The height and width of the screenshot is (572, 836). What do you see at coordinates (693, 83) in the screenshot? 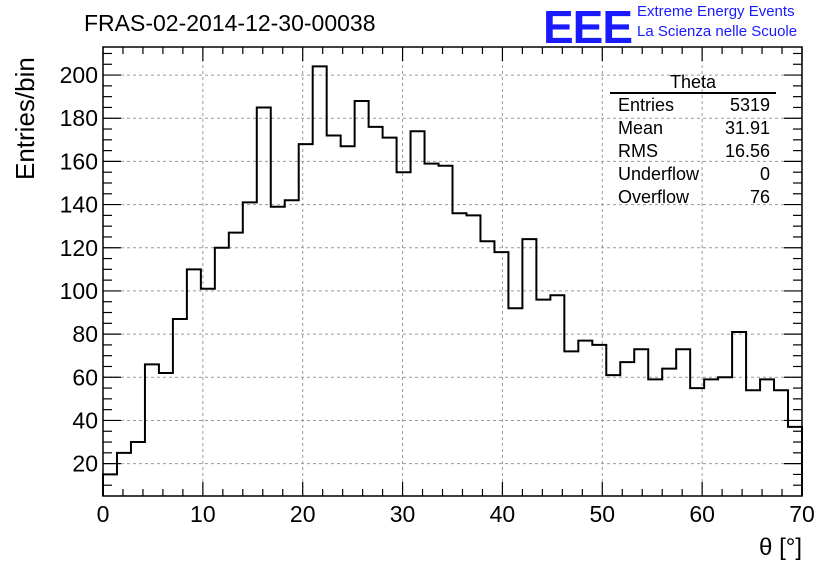
I see `stats-title: Theta` at bounding box center [693, 83].